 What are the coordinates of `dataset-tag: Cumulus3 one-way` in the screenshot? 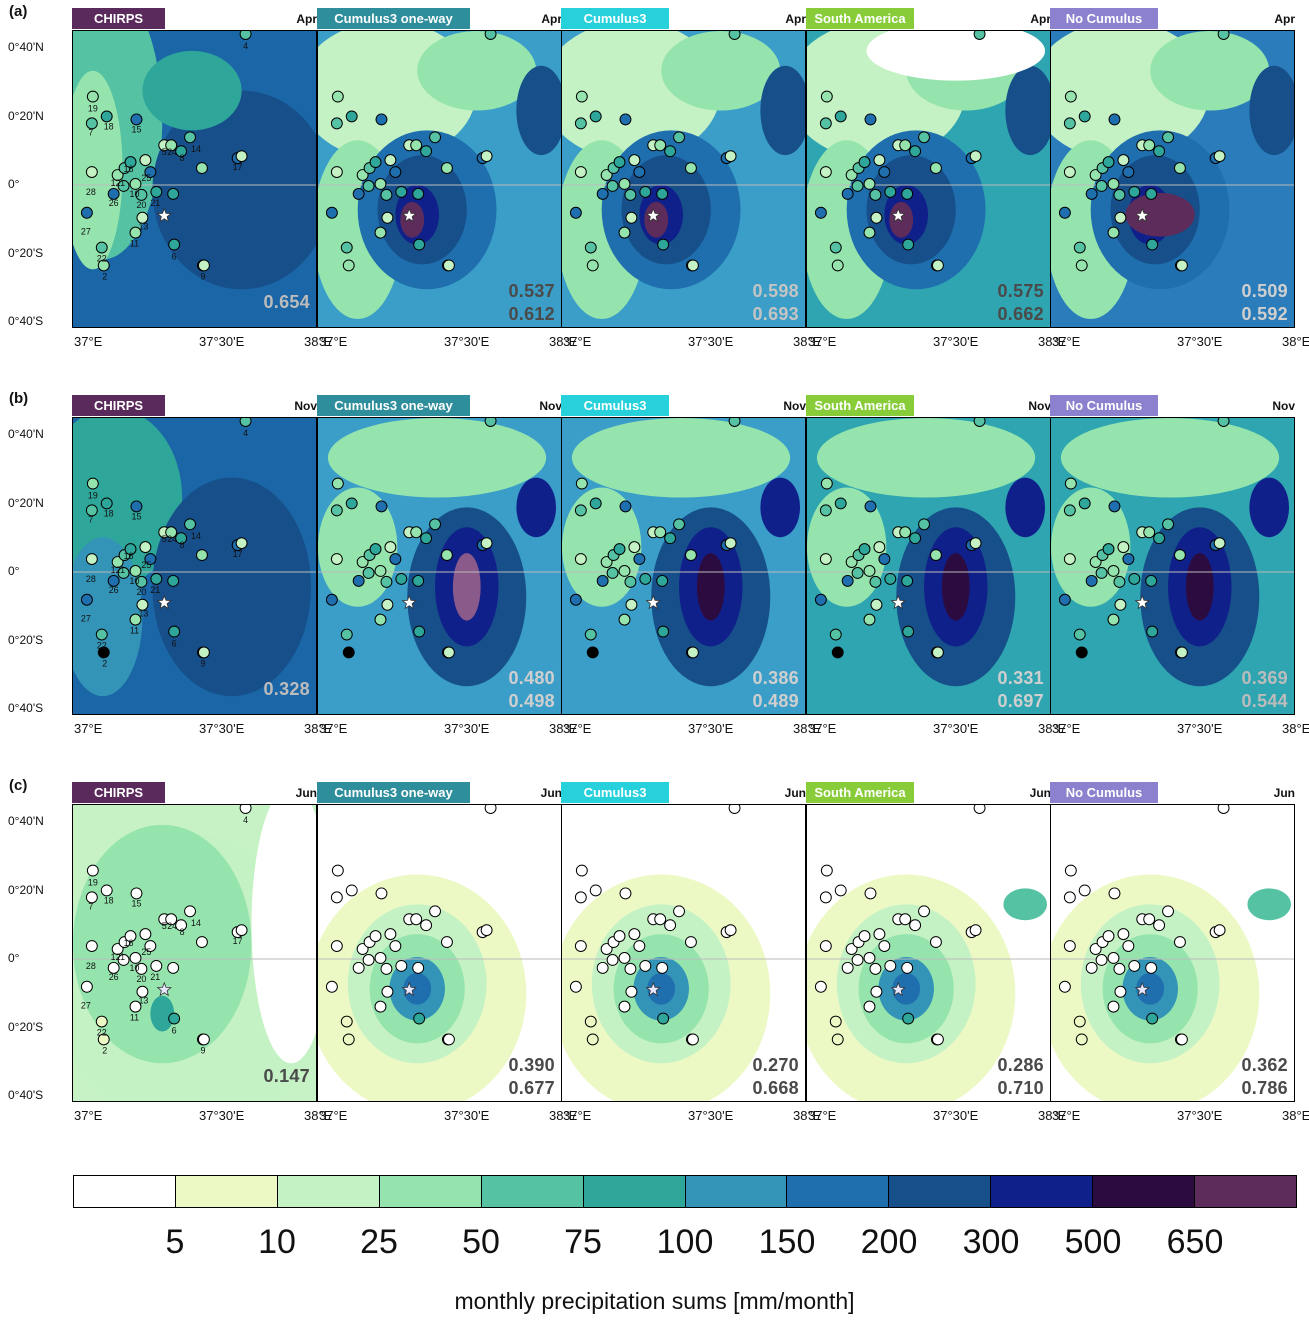 It's located at (393, 405).